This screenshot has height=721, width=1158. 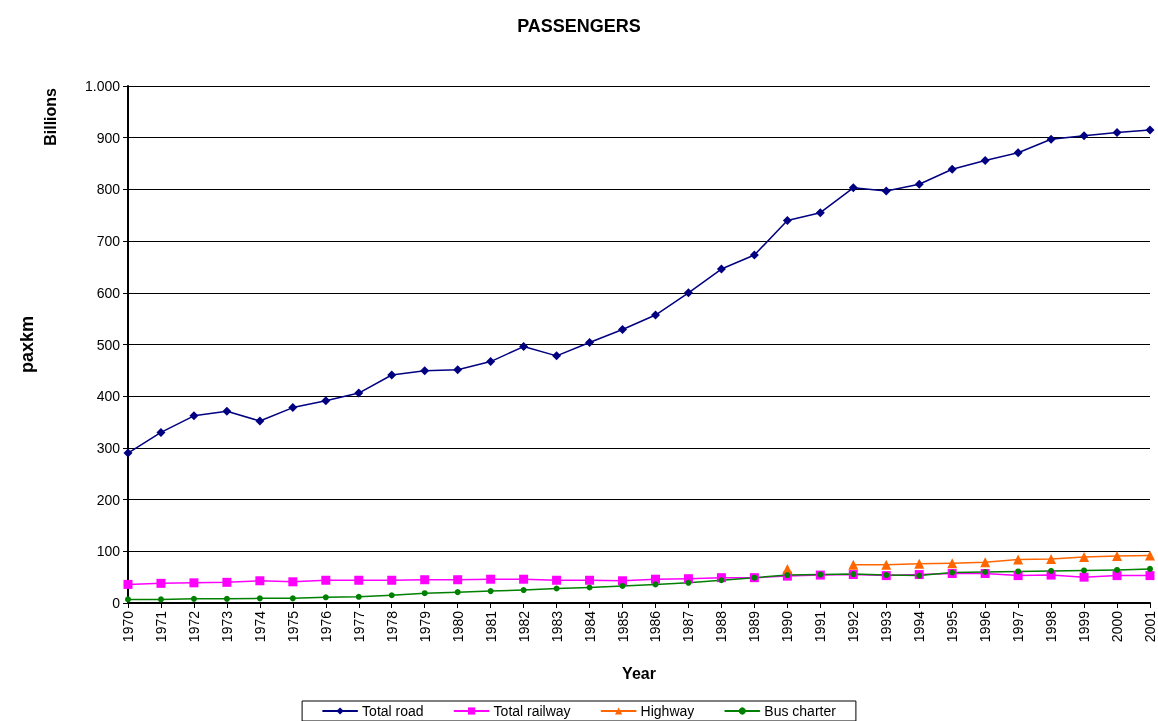 I want to click on x-tick-label: 1977, so click(x=358, y=626).